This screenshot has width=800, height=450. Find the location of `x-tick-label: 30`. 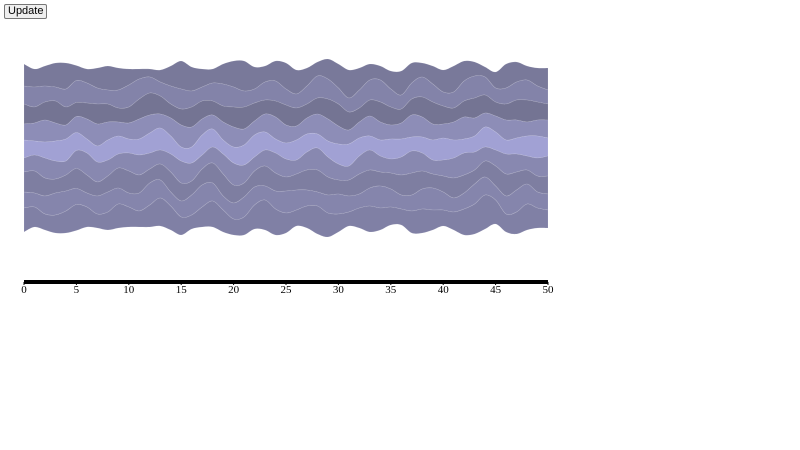

x-tick-label: 30 is located at coordinates (339, 290).